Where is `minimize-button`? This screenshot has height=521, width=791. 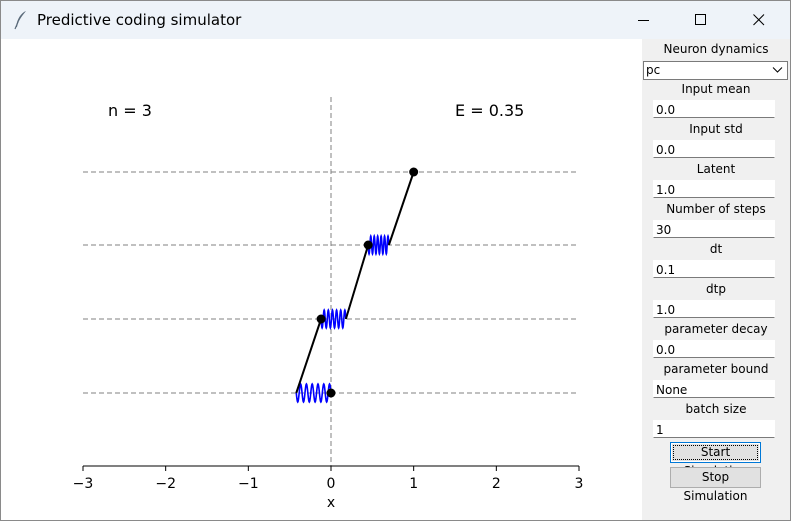
minimize-button is located at coordinates (644, 20).